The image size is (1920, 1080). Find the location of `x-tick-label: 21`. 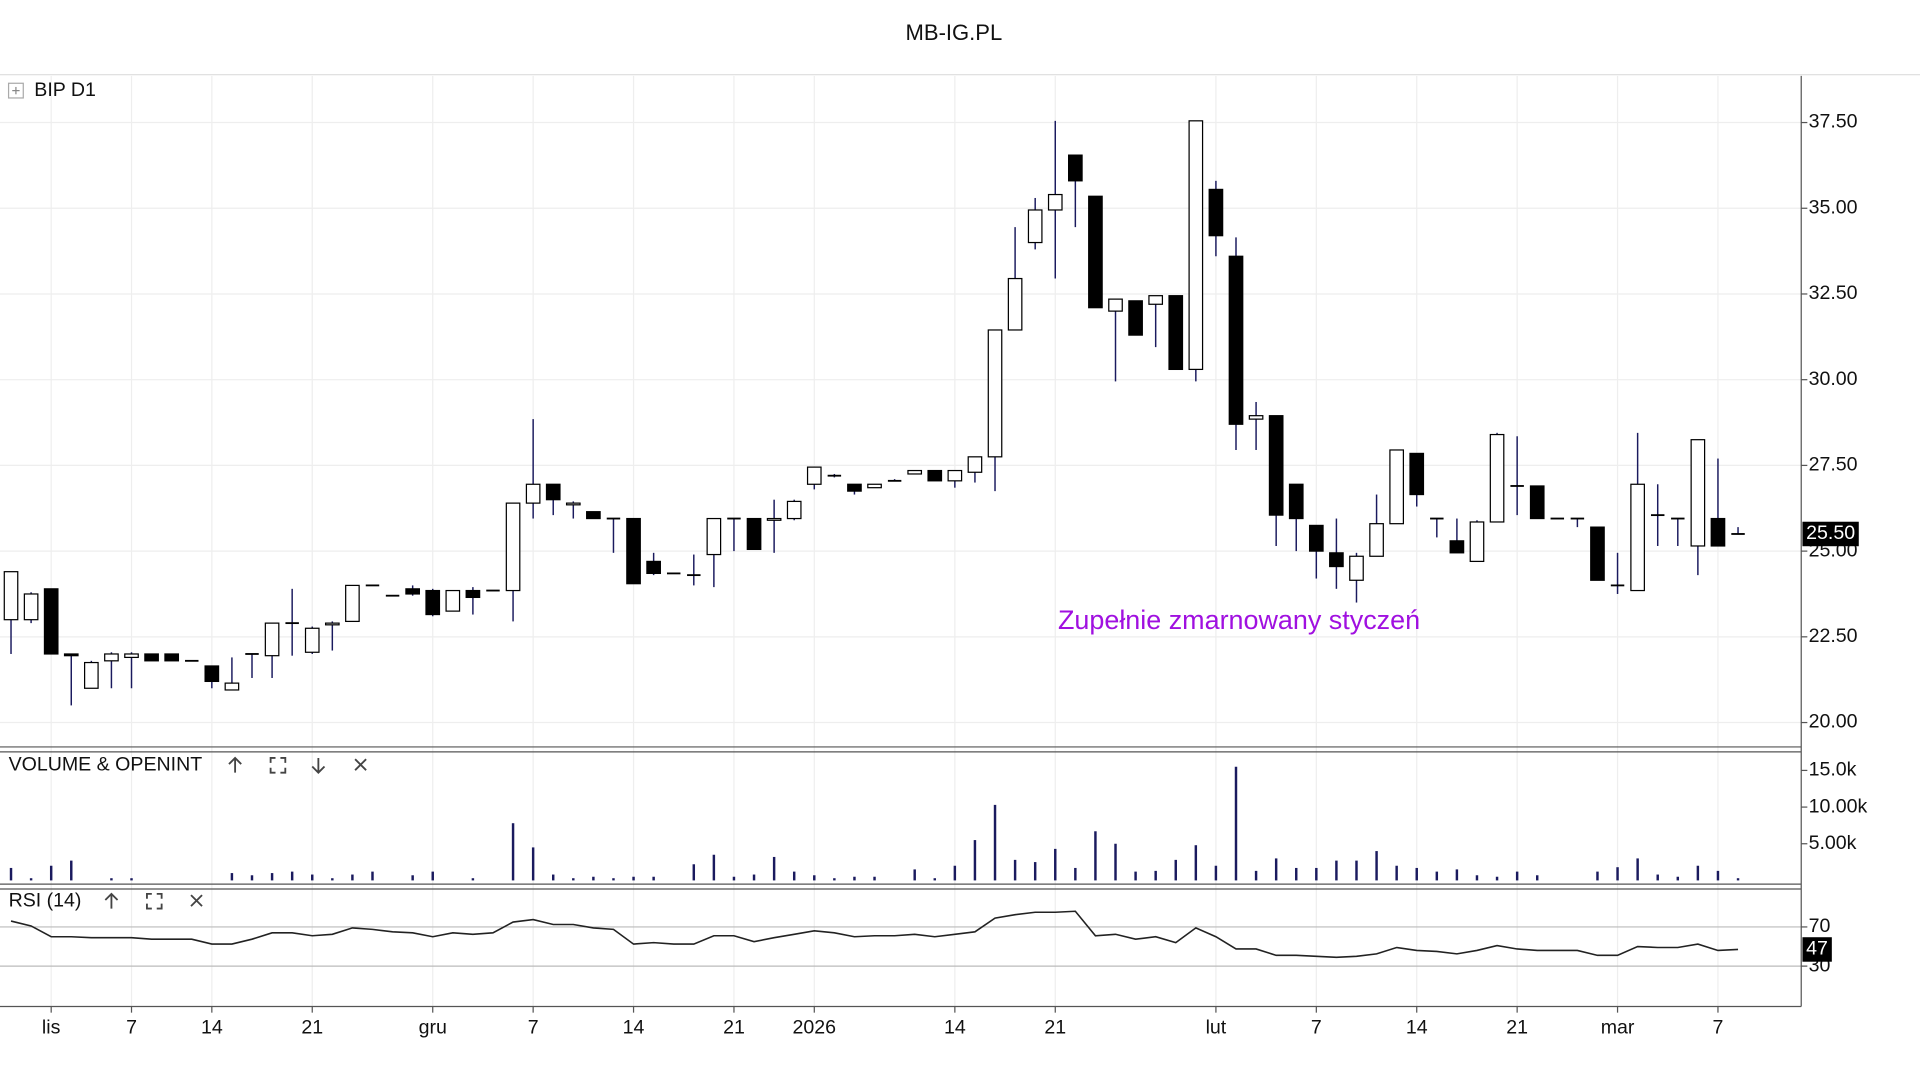

x-tick-label: 21 is located at coordinates (734, 1028).